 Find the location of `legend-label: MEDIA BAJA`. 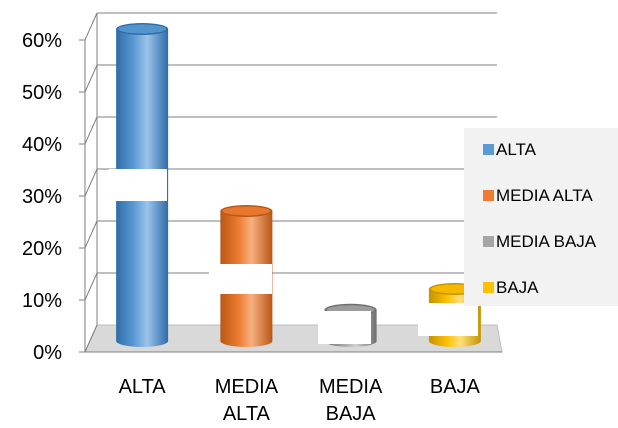

legend-label: MEDIA BAJA is located at coordinates (546, 241).